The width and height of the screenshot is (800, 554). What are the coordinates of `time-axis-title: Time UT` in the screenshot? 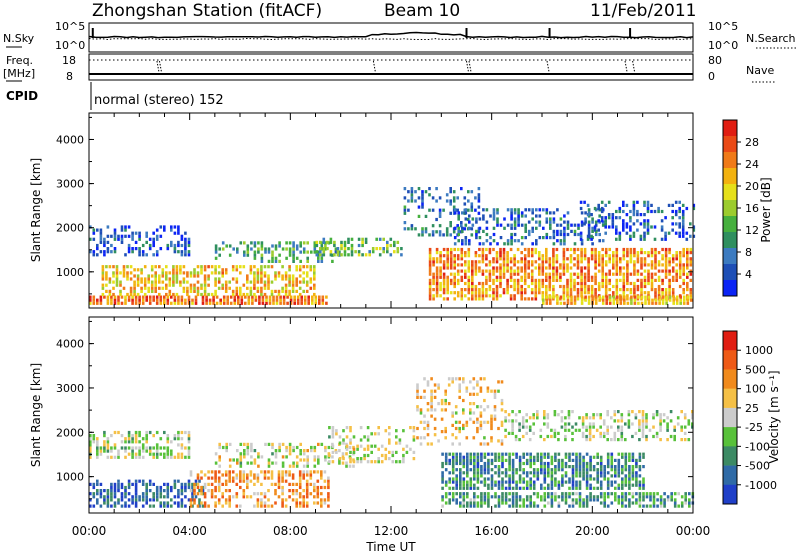 It's located at (390, 547).